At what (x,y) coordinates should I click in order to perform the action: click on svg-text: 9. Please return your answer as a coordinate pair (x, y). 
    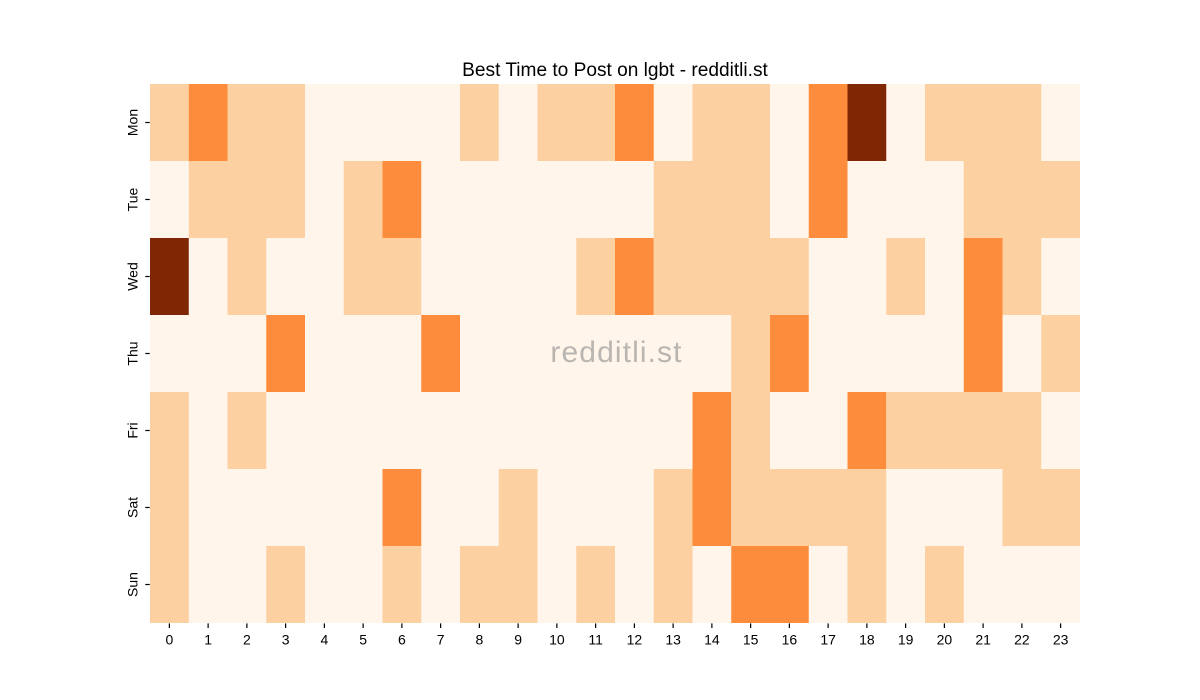
    Looking at the image, I should click on (518, 640).